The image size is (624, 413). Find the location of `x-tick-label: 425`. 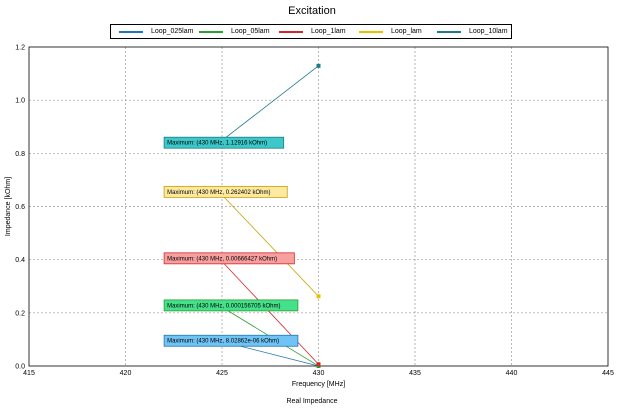

x-tick-label: 425 is located at coordinates (222, 373).